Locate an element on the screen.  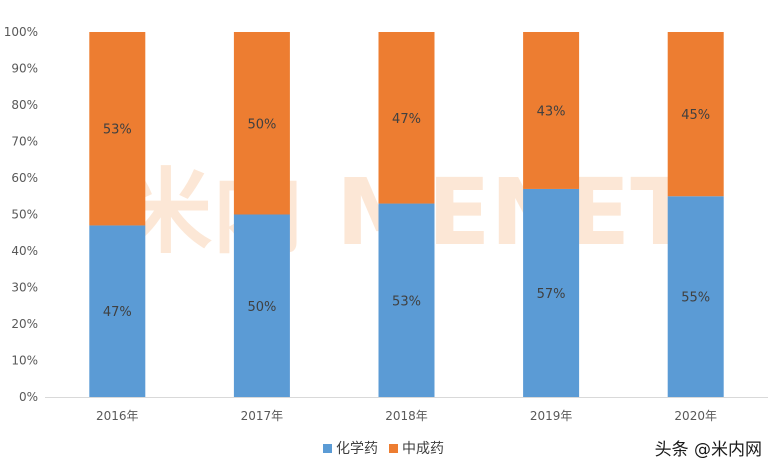
data-label: 57% is located at coordinates (551, 294).